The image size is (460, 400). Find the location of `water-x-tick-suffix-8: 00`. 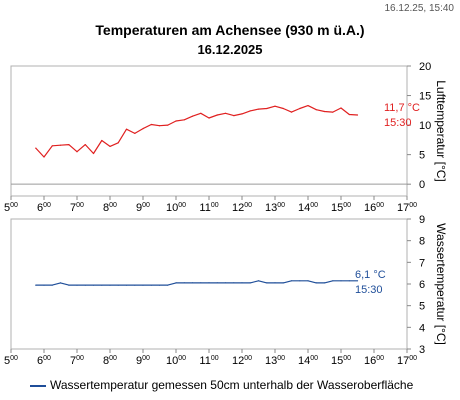

water-x-tick-suffix-8: 00 is located at coordinates (113, 358).